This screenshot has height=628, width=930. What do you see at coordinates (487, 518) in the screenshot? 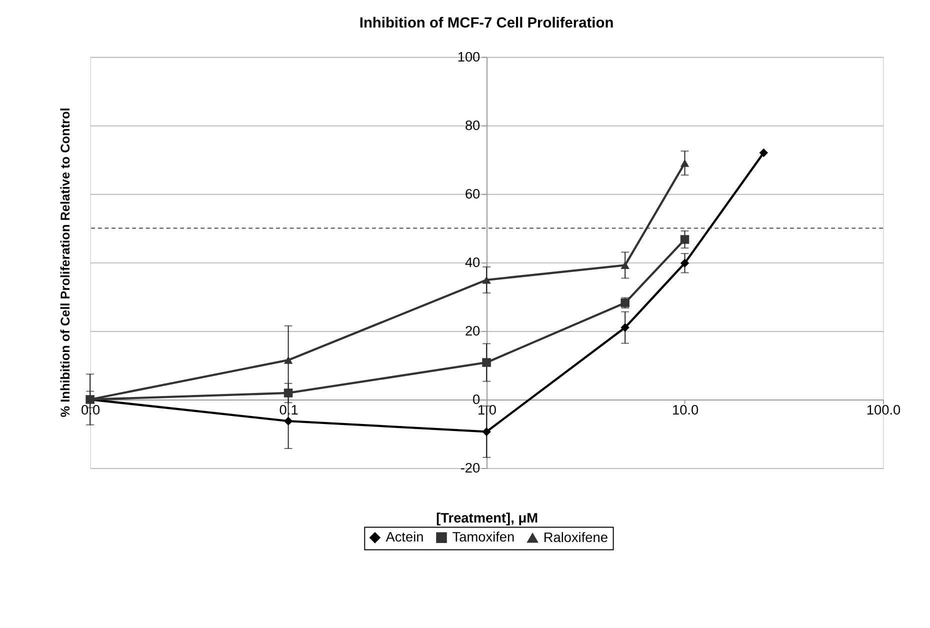
I see `x-axis-title: [Treatment], μM` at bounding box center [487, 518].